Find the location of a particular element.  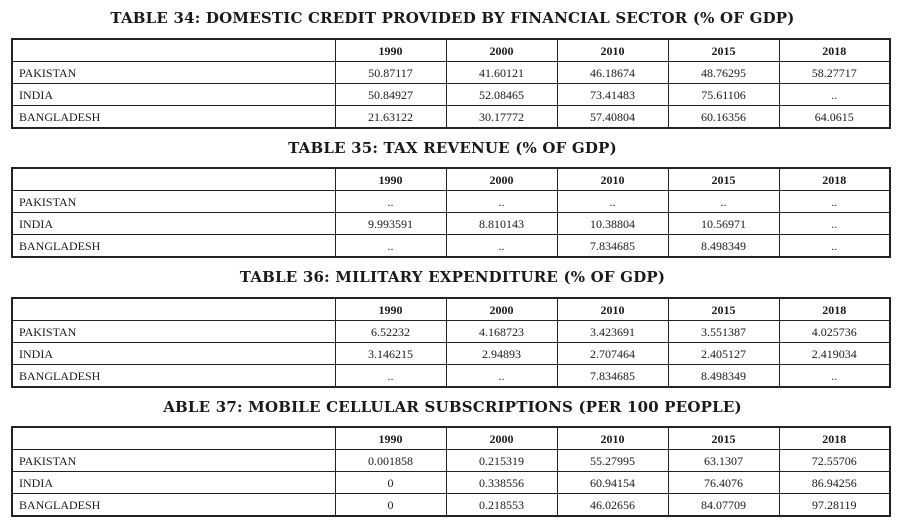

value-cell: 64.0615 is located at coordinates (834, 117).